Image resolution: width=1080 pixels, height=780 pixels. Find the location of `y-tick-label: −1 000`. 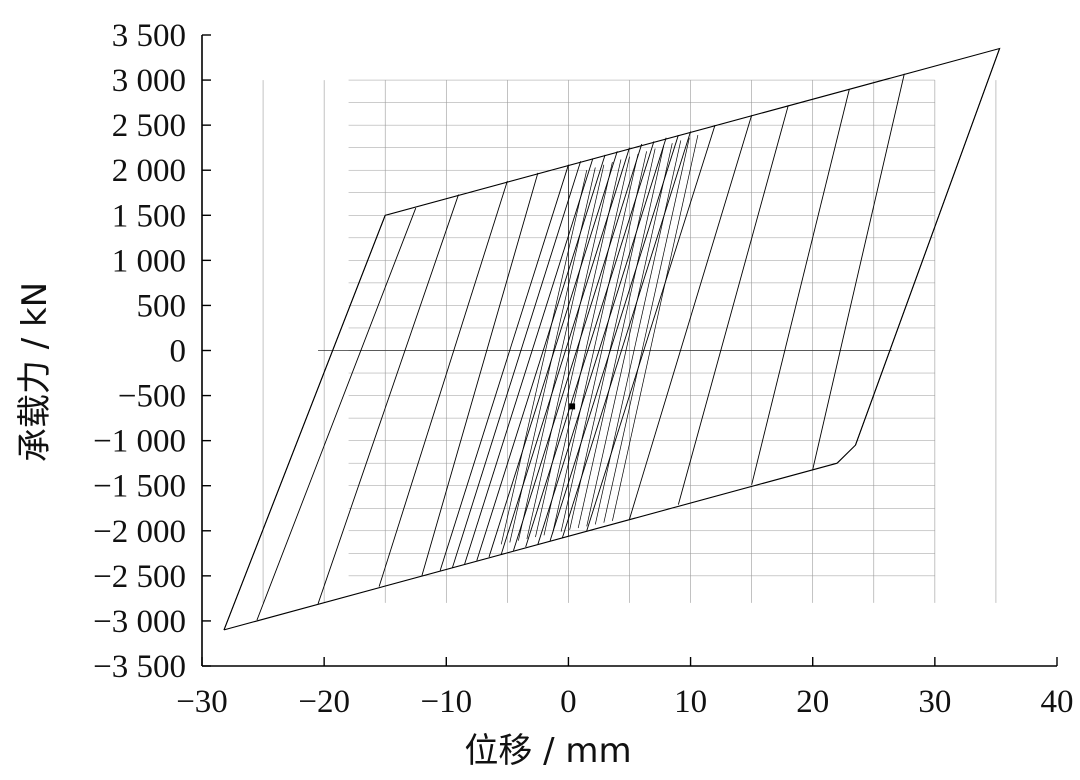

y-tick-label: −1 000 is located at coordinates (139, 442).